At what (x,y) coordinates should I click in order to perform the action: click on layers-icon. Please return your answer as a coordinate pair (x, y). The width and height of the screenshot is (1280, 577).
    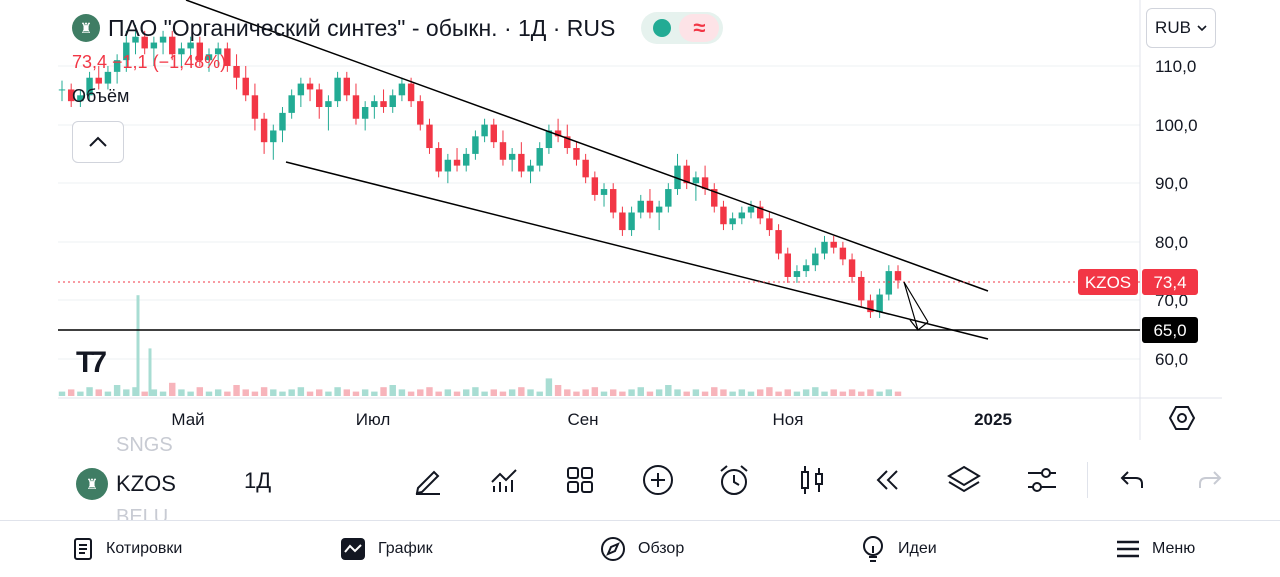
    Looking at the image, I should click on (964, 480).